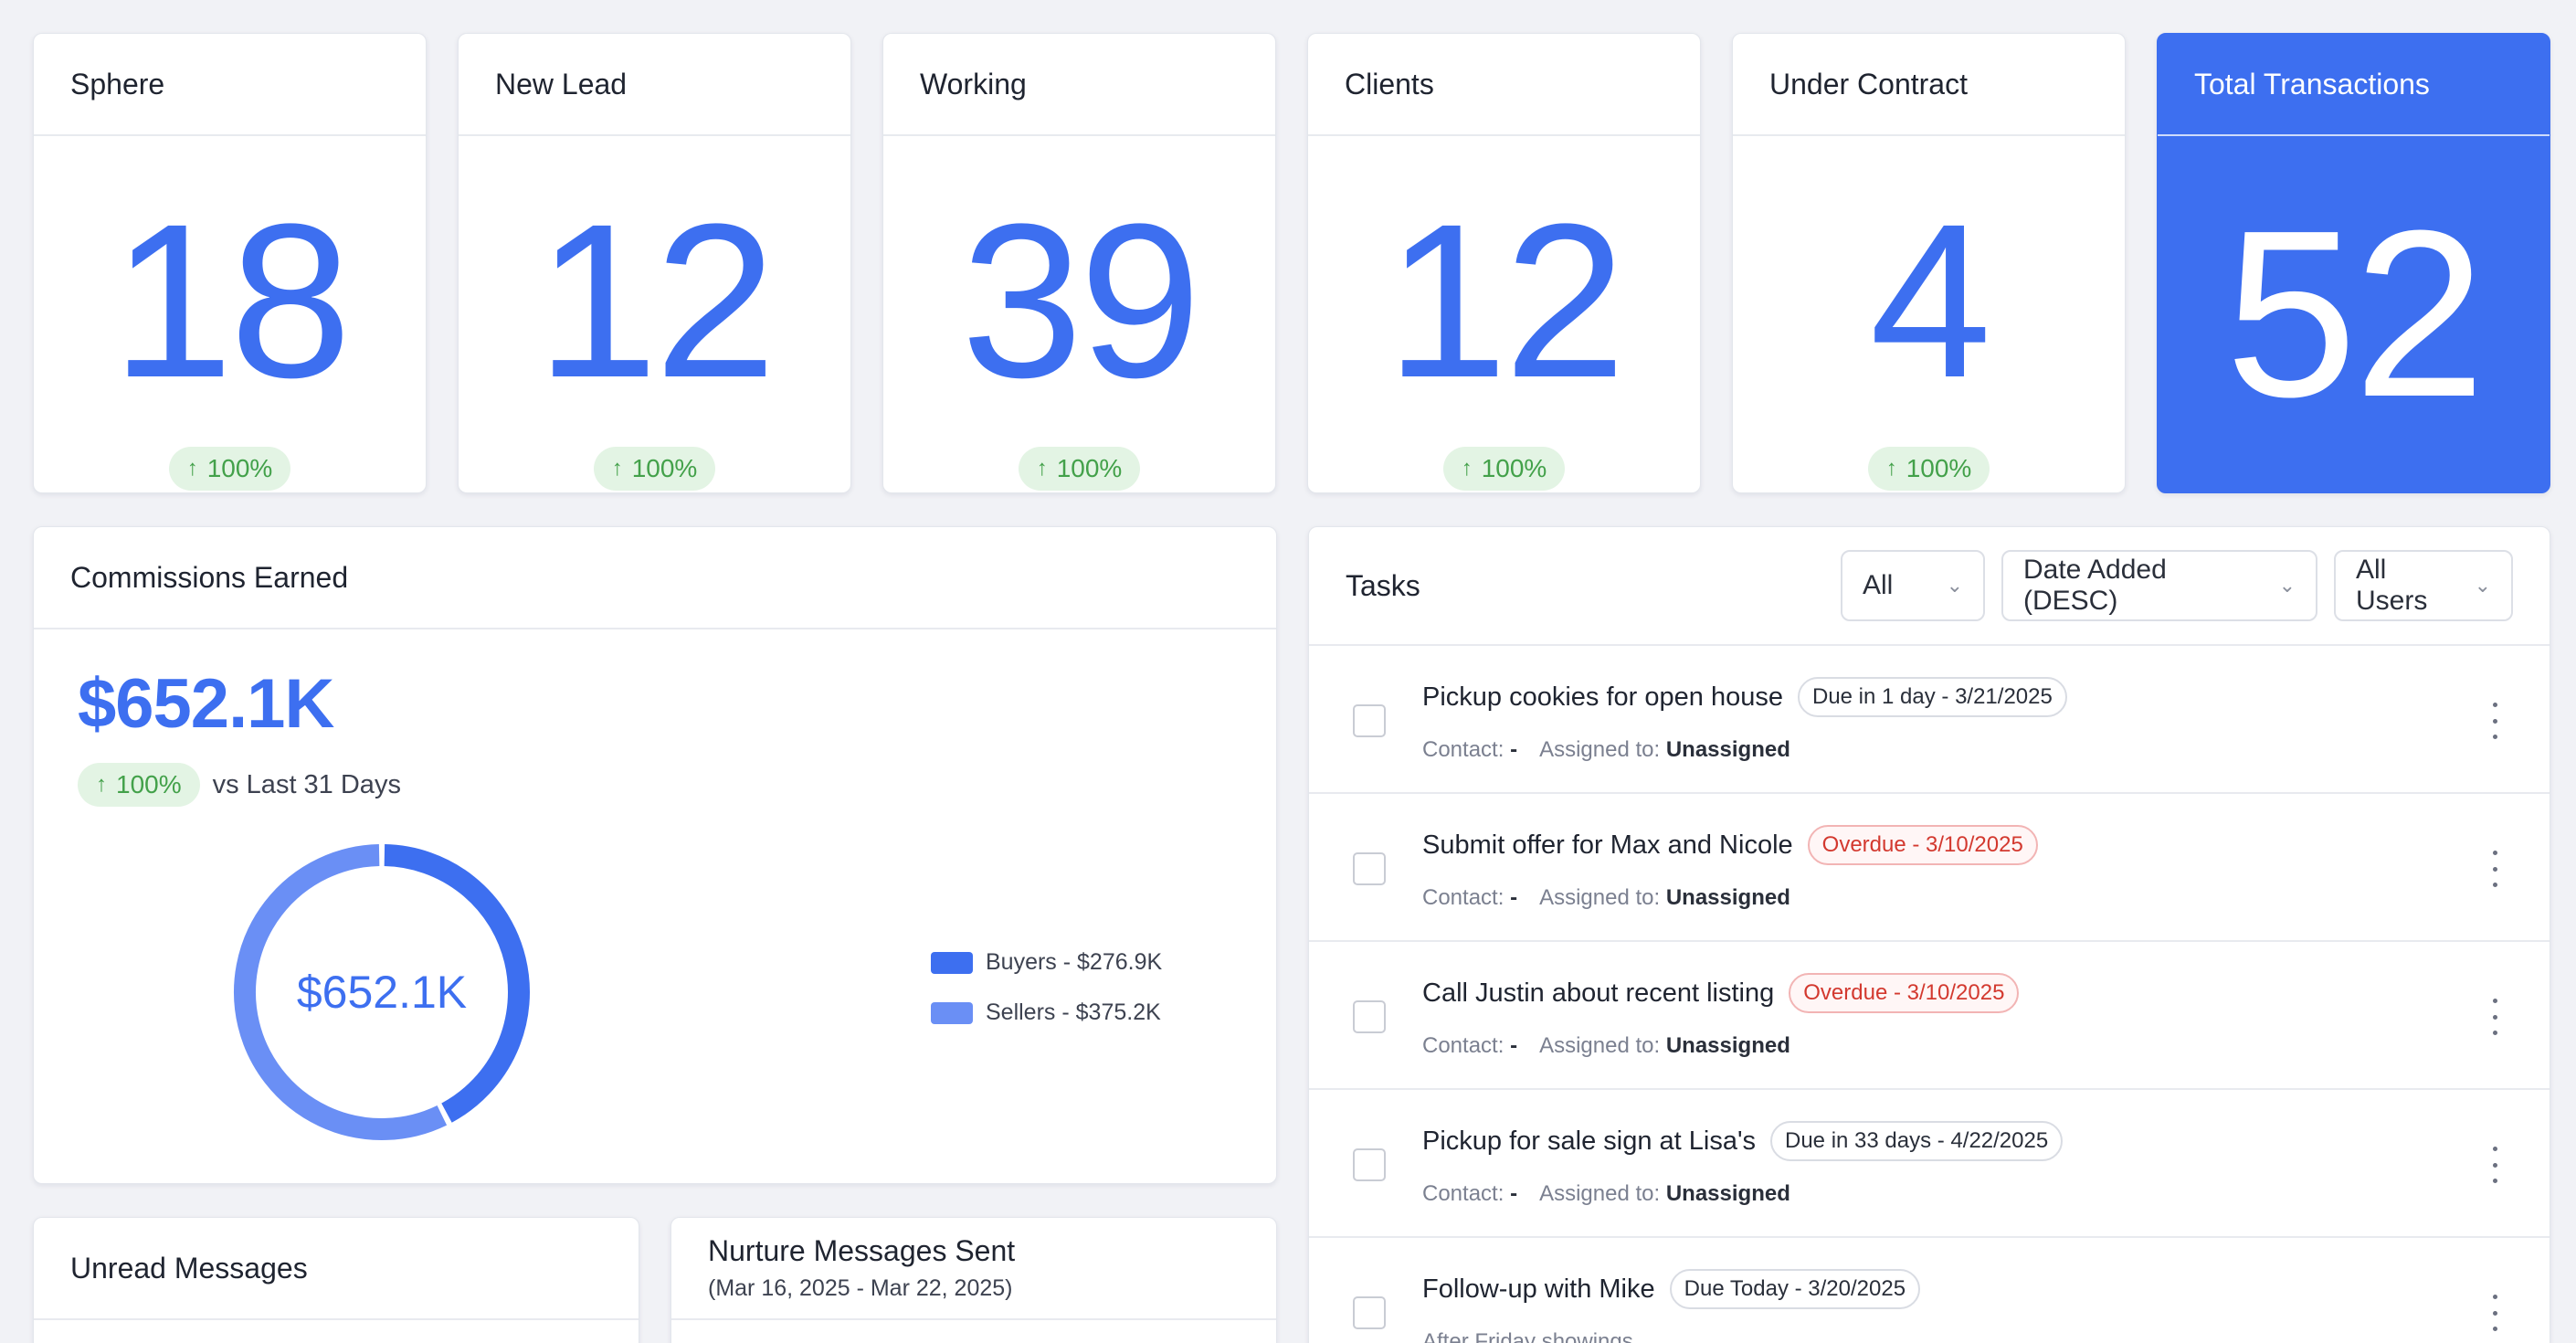 This screenshot has height=1343, width=2576. I want to click on donut-segment-sellers, so click(341, 992).